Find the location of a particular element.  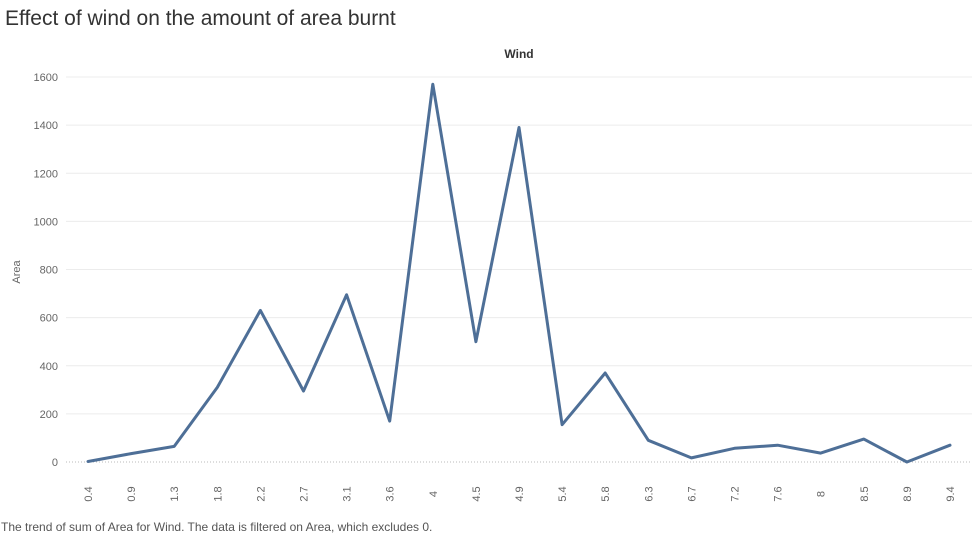

x-tick-label: 5.4 is located at coordinates (563, 493).